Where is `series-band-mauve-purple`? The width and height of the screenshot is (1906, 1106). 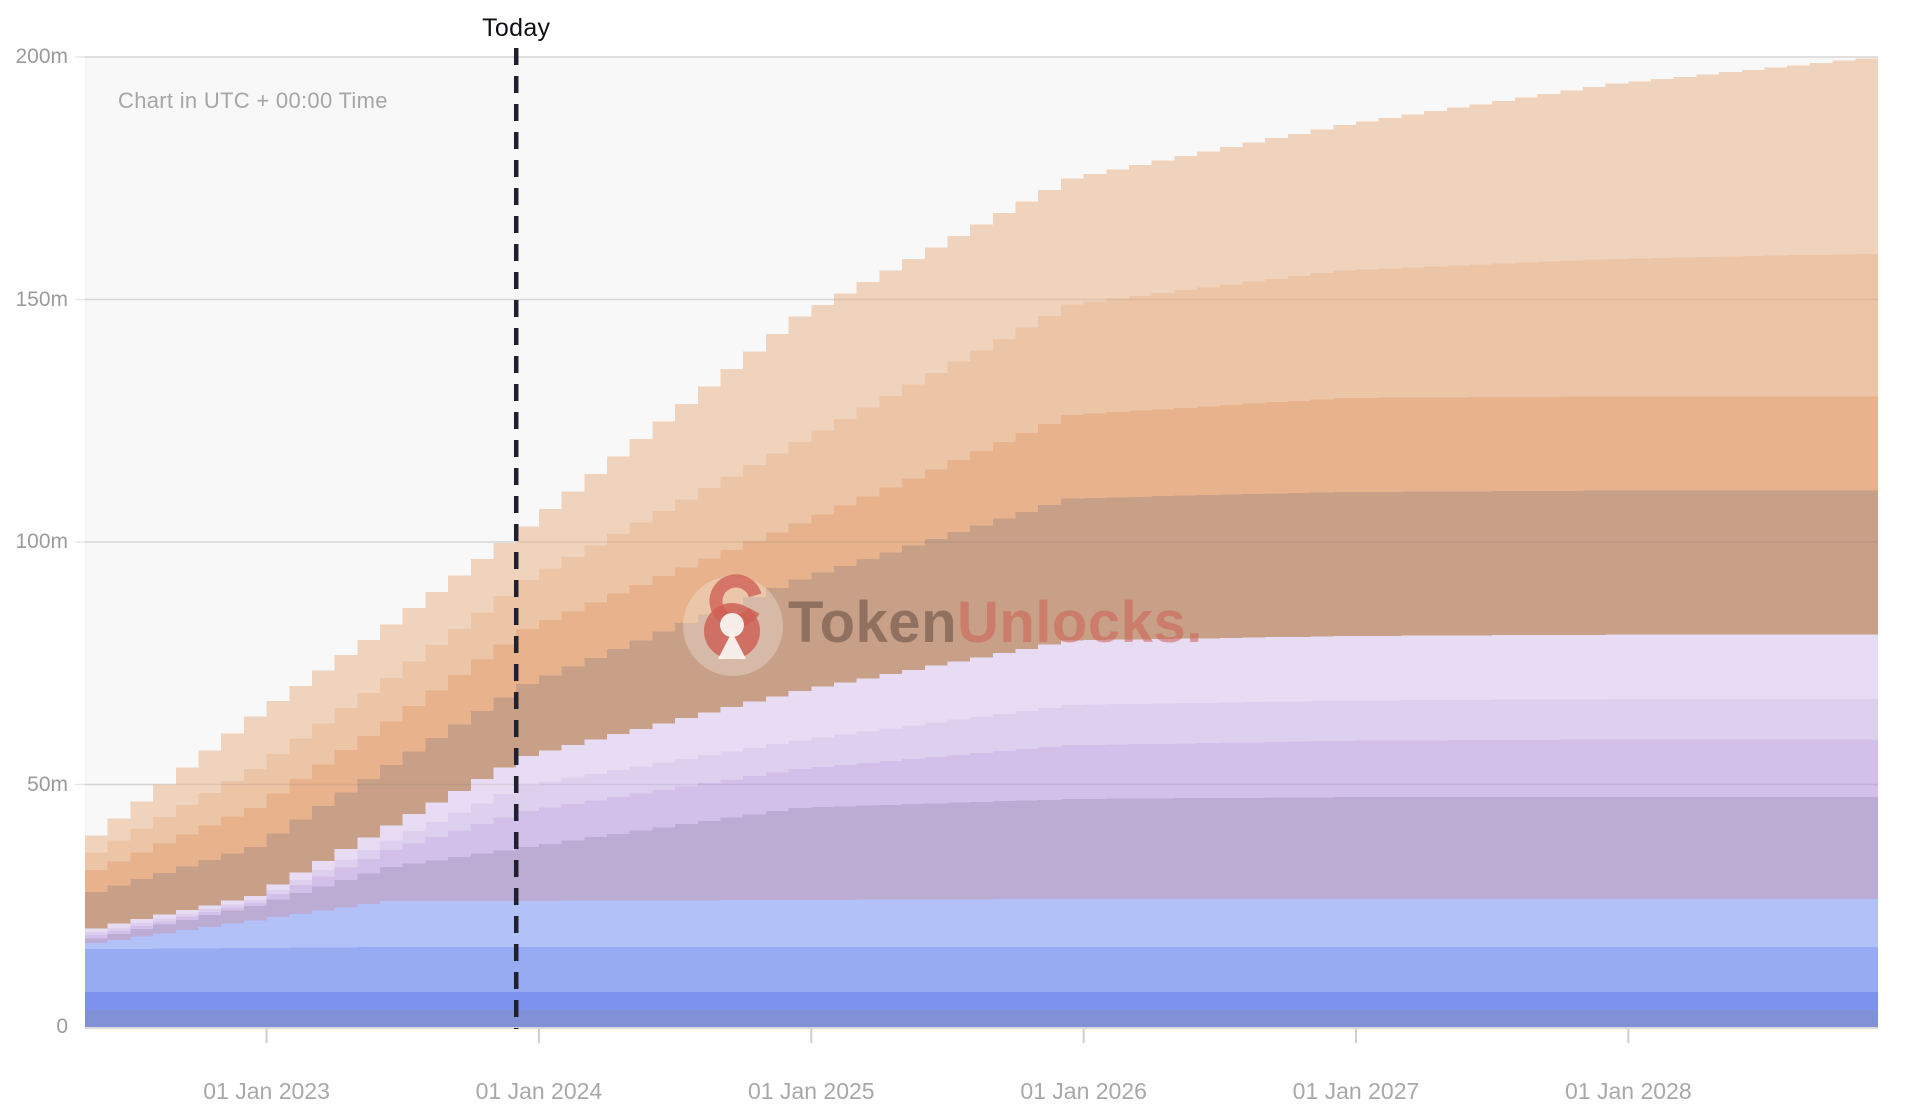
series-band-mauve-purple is located at coordinates (981, 870).